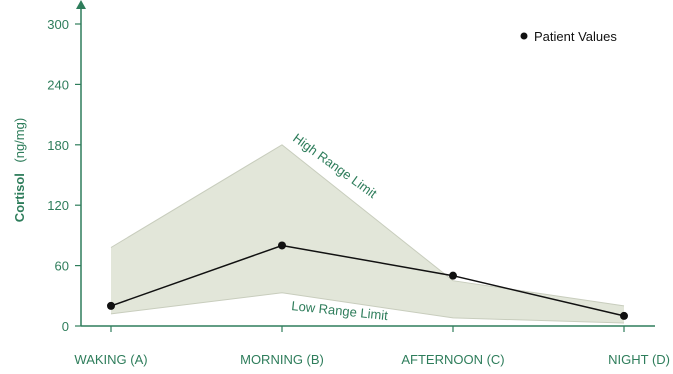 This screenshot has height=374, width=673. I want to click on x-tick-label: NIGHT (D), so click(639, 359).